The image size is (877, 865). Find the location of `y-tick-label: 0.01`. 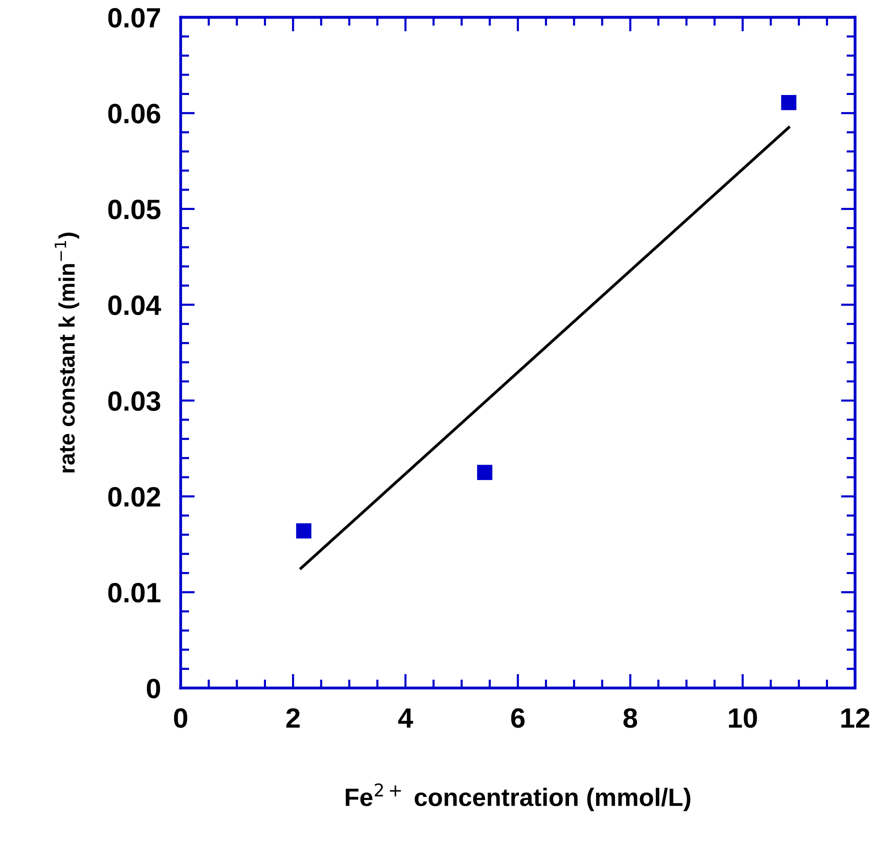

y-tick-label: 0.01 is located at coordinates (134, 592).